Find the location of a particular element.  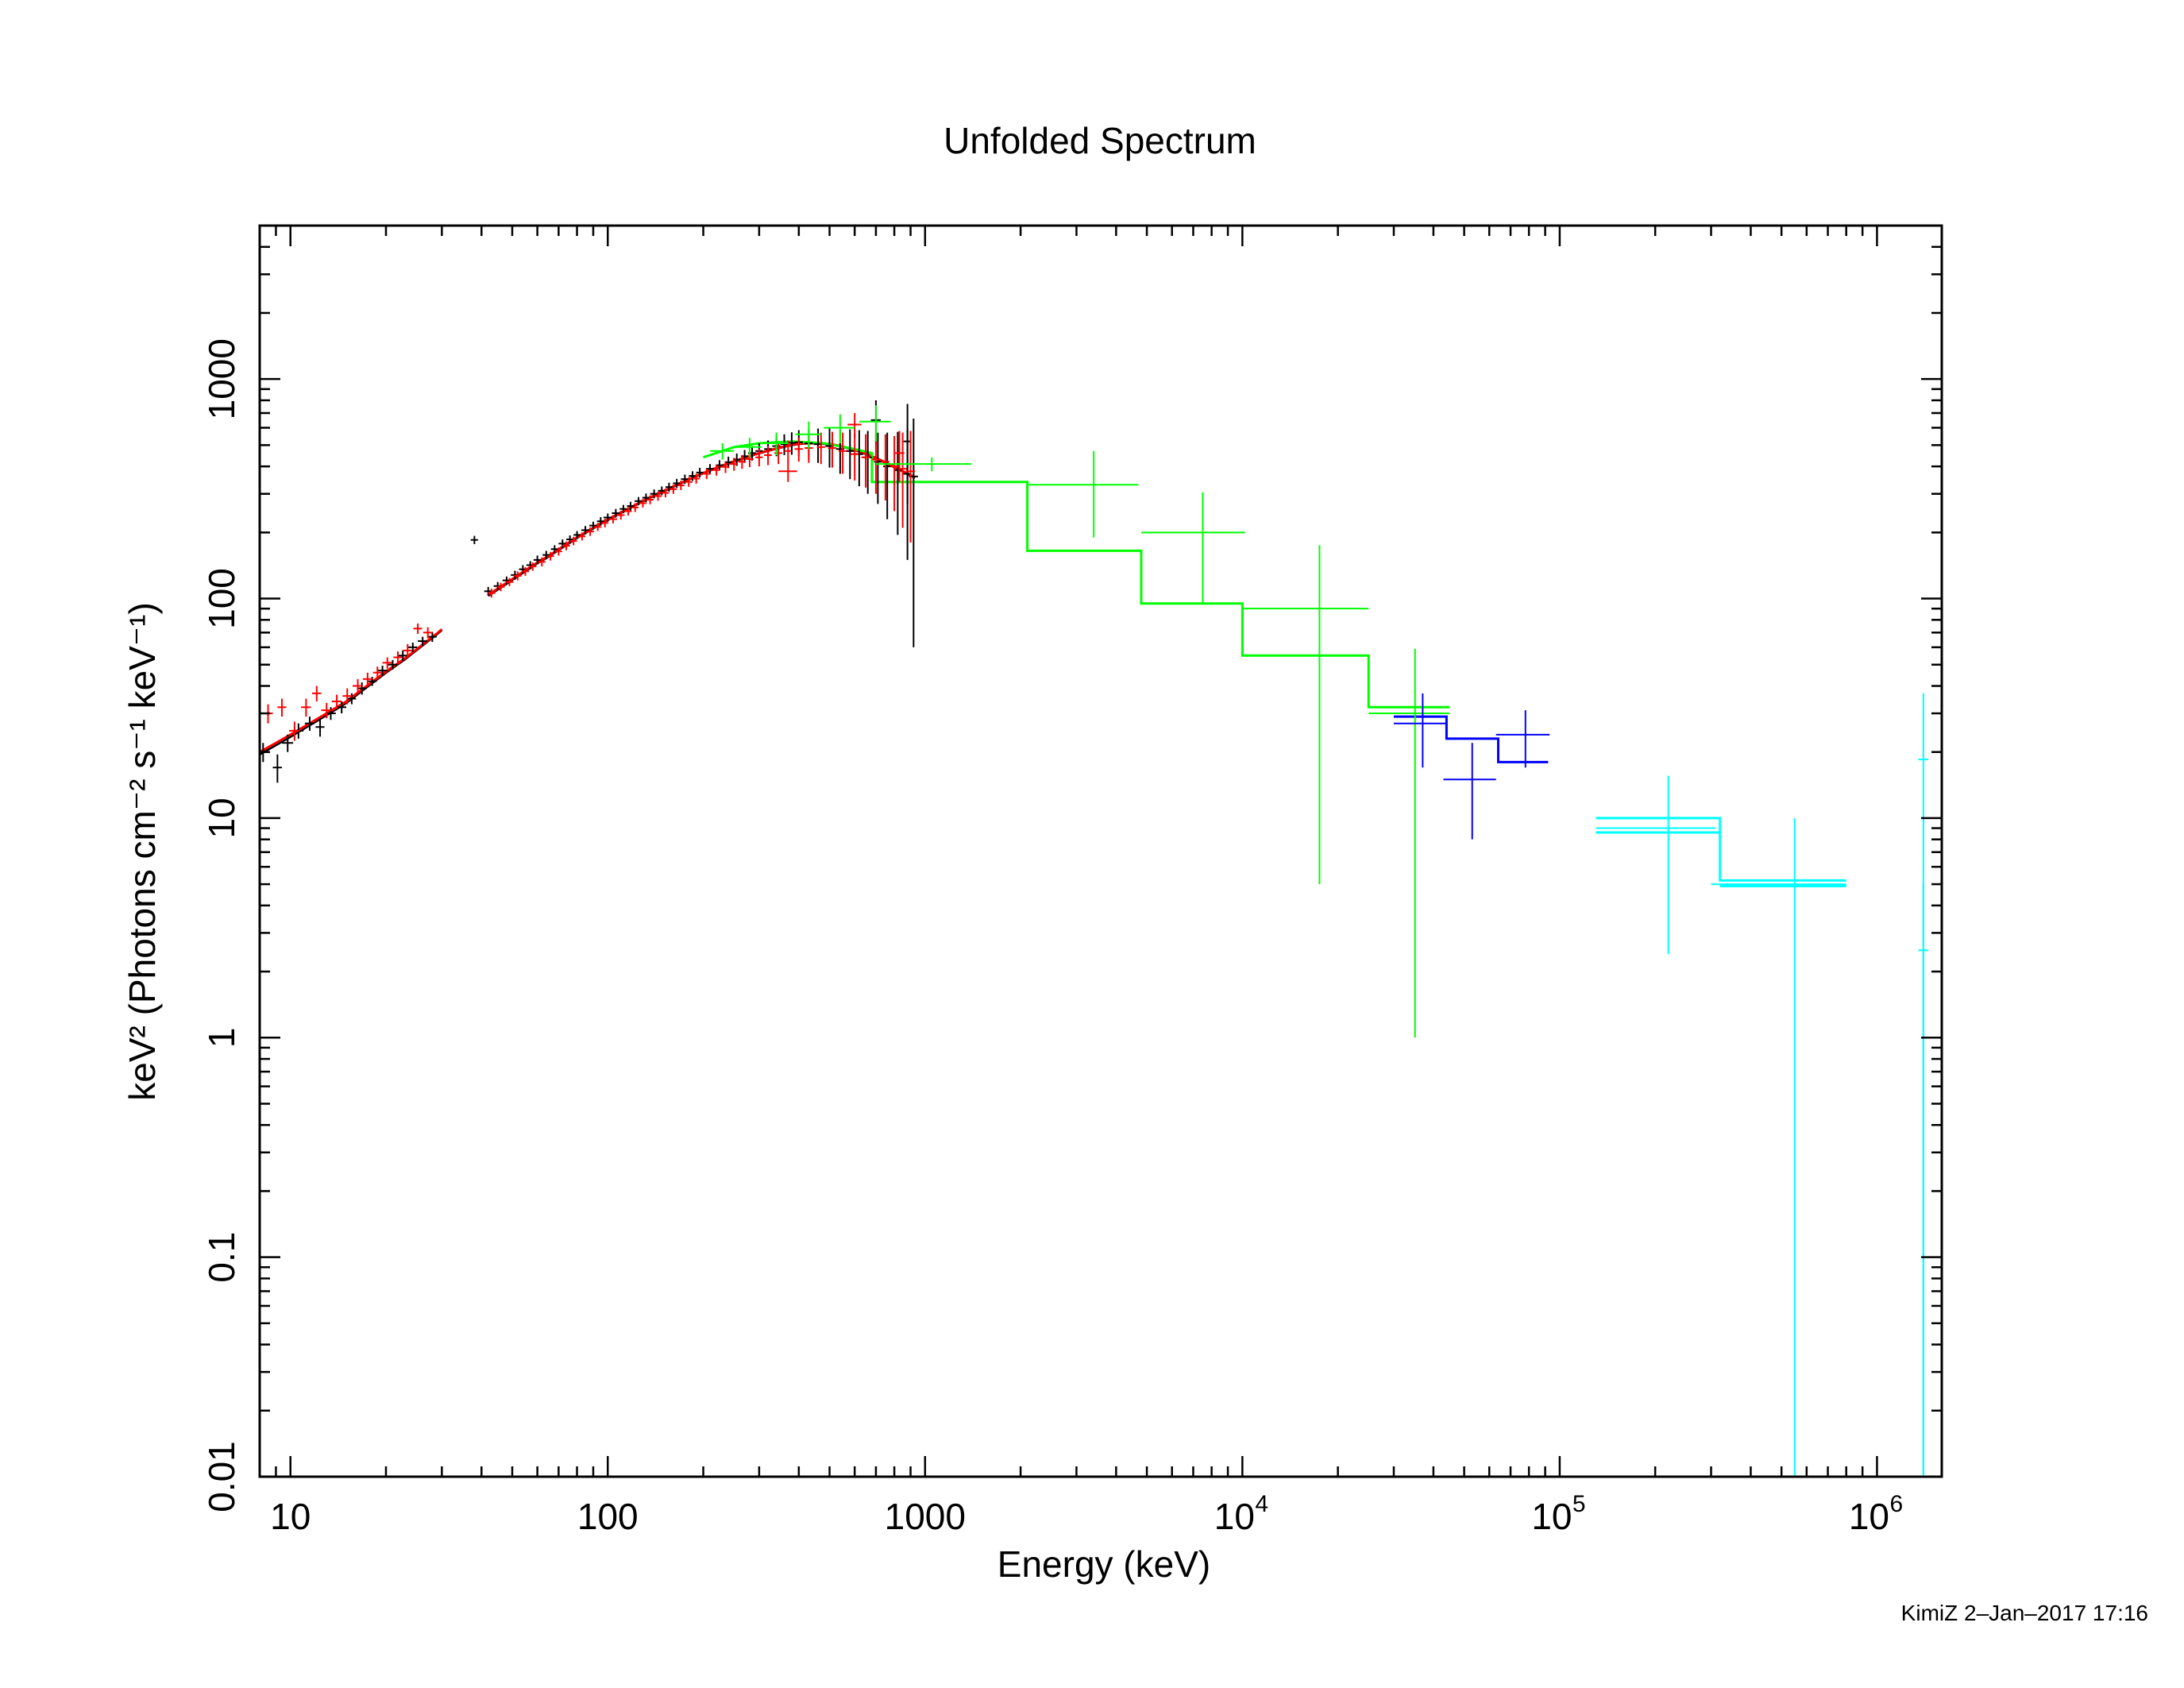

svg-text: 1000 is located at coordinates (925, 1517).